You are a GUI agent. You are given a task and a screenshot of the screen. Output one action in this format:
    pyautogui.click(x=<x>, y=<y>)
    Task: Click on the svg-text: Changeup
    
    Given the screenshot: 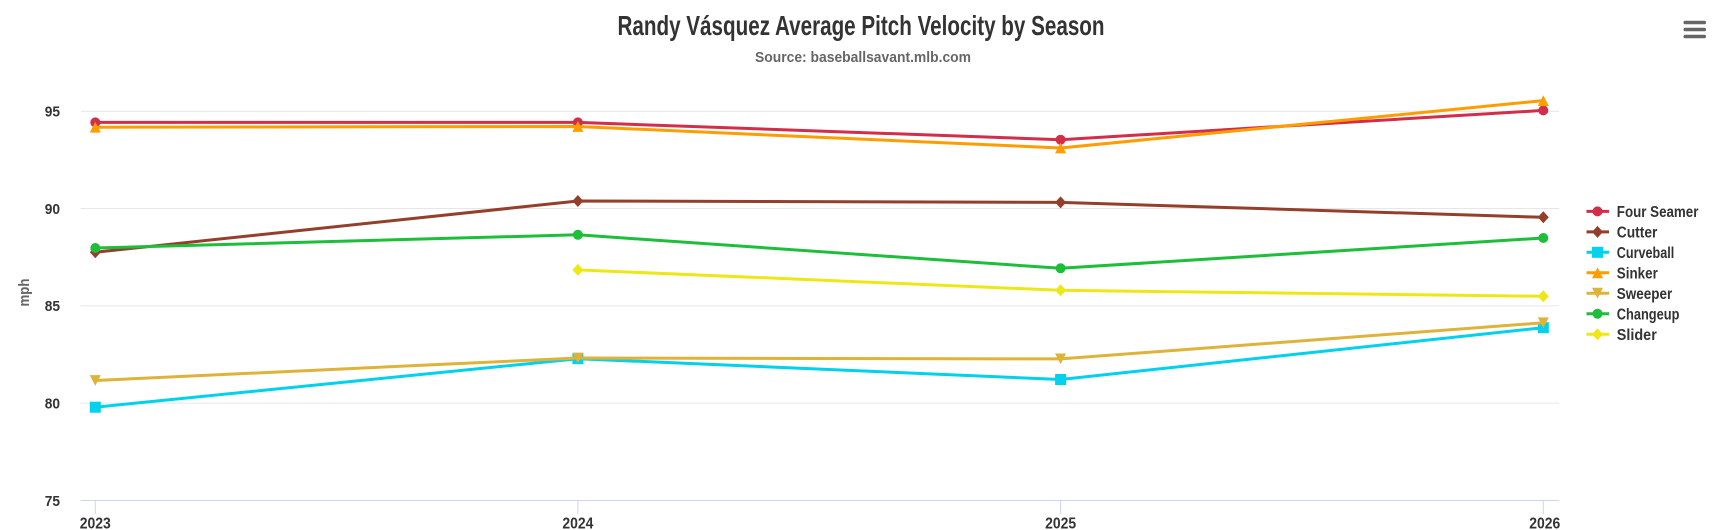 What is the action you would take?
    pyautogui.click(x=1648, y=314)
    